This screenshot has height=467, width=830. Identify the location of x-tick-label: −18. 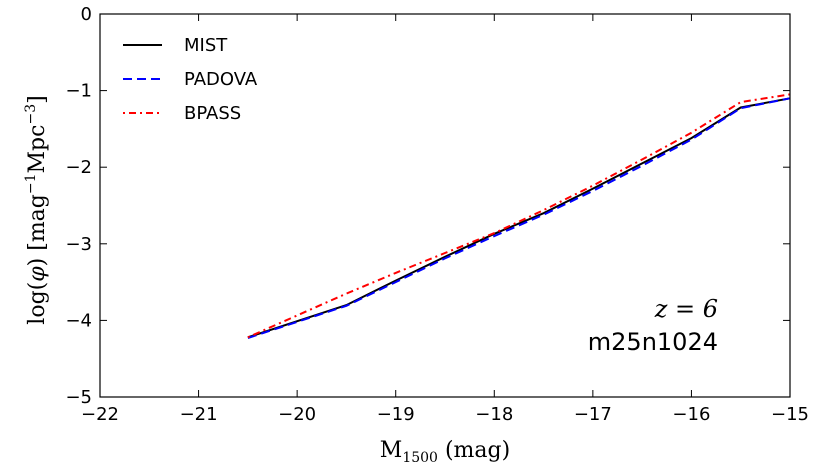
(494, 414).